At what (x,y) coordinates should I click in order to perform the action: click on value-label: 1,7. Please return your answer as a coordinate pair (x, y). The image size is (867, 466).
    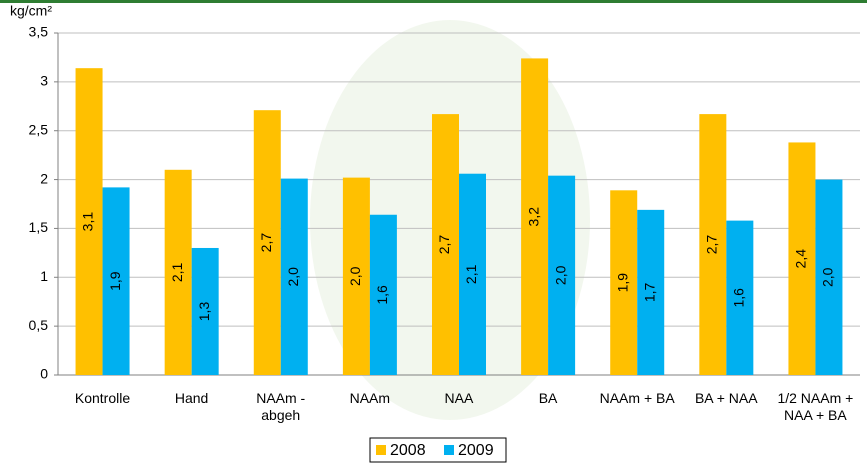
    Looking at the image, I should click on (649, 292).